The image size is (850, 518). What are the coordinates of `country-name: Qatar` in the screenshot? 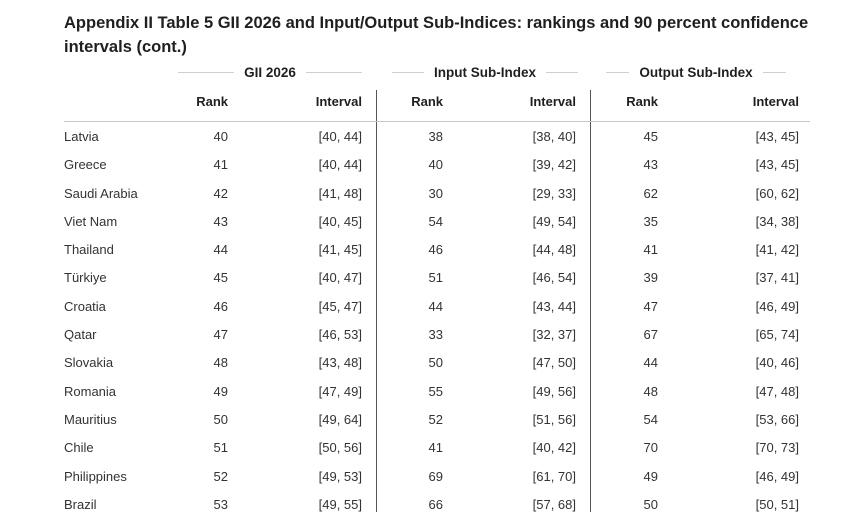 It's located at (80, 335).